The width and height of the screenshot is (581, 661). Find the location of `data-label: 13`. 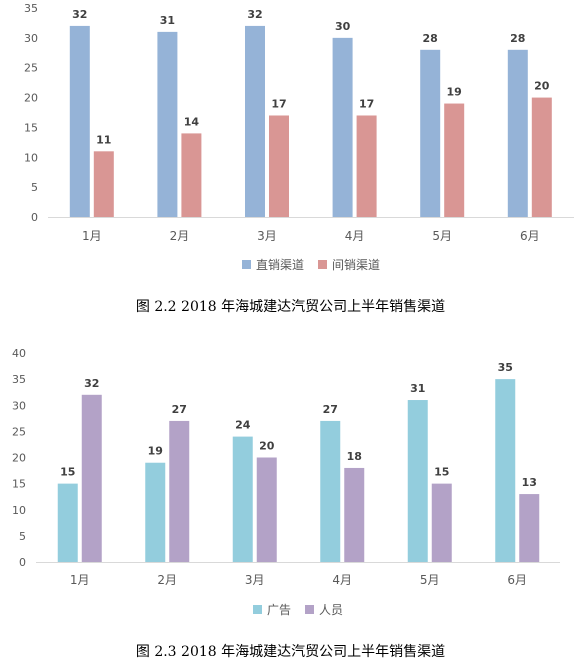

data-label: 13 is located at coordinates (529, 482).